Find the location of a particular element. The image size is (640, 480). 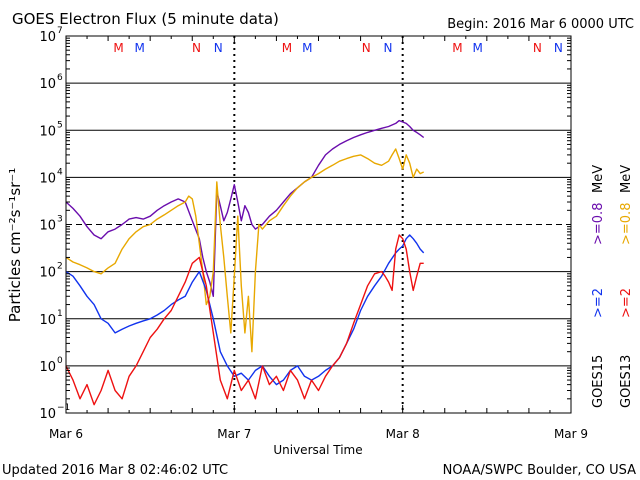

y-tick-exponent: 3 is located at coordinates (60, 220).